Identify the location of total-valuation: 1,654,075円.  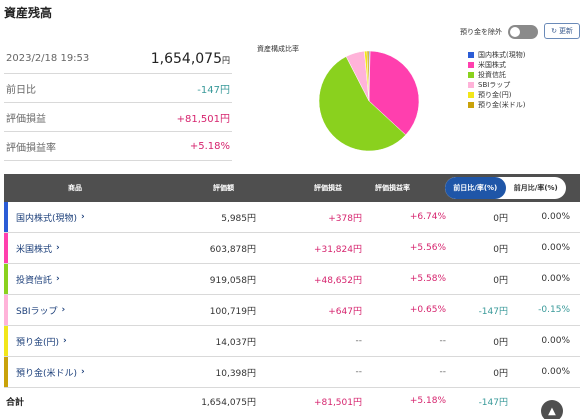
(228, 402).